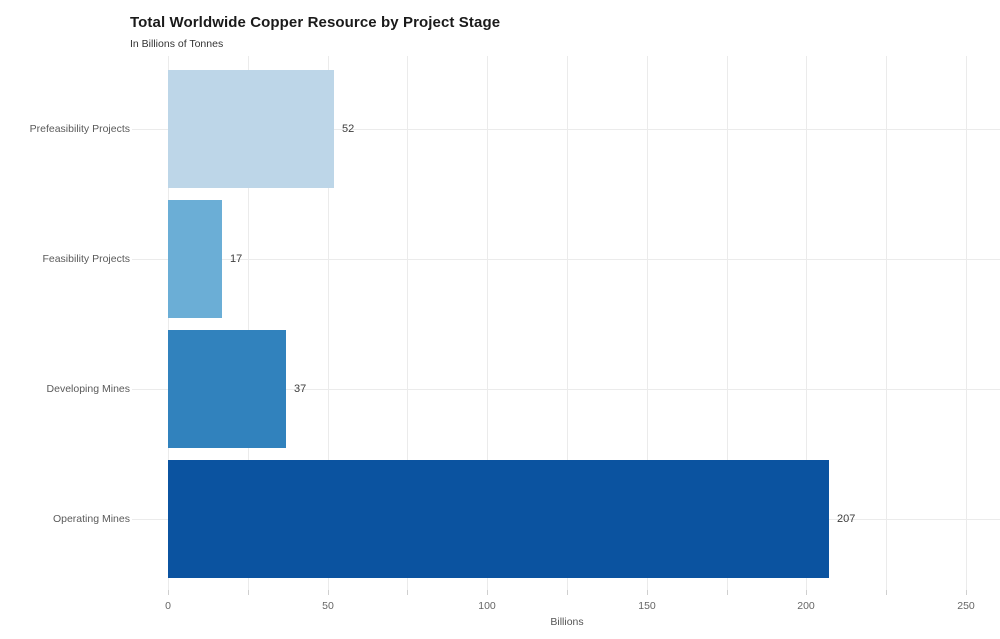 This screenshot has height=639, width=1000. What do you see at coordinates (91, 519) in the screenshot?
I see `category-label-operating-mines: Operating Mines` at bounding box center [91, 519].